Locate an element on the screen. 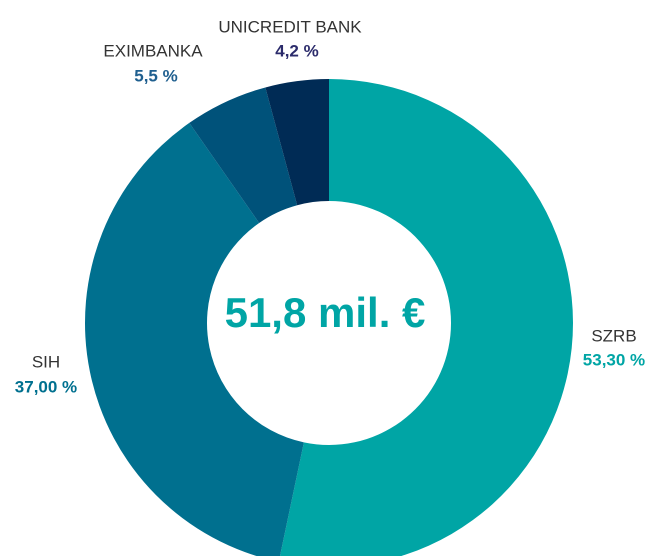 Image resolution: width=653 pixels, height=556 pixels. segment-value: 4,2 % is located at coordinates (296, 50).